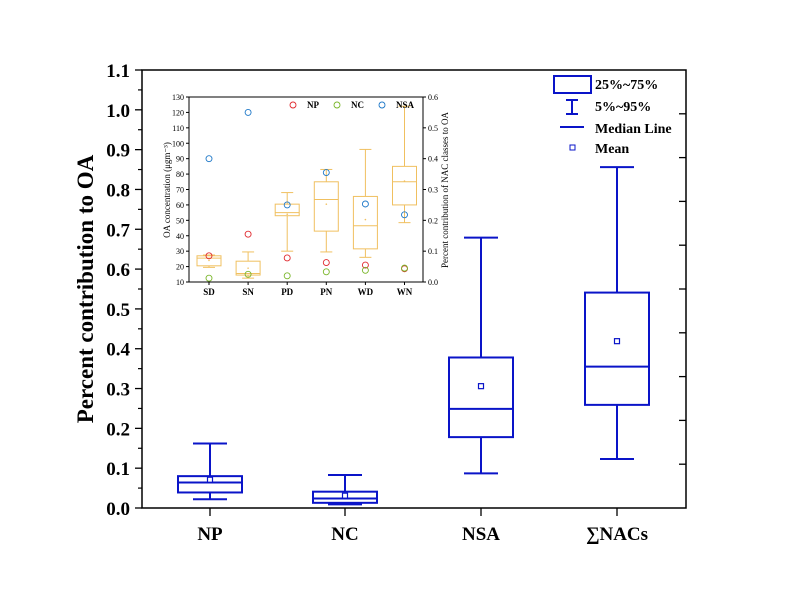  What do you see at coordinates (118, 111) in the screenshot?
I see `y-tick-label: 1.0` at bounding box center [118, 111].